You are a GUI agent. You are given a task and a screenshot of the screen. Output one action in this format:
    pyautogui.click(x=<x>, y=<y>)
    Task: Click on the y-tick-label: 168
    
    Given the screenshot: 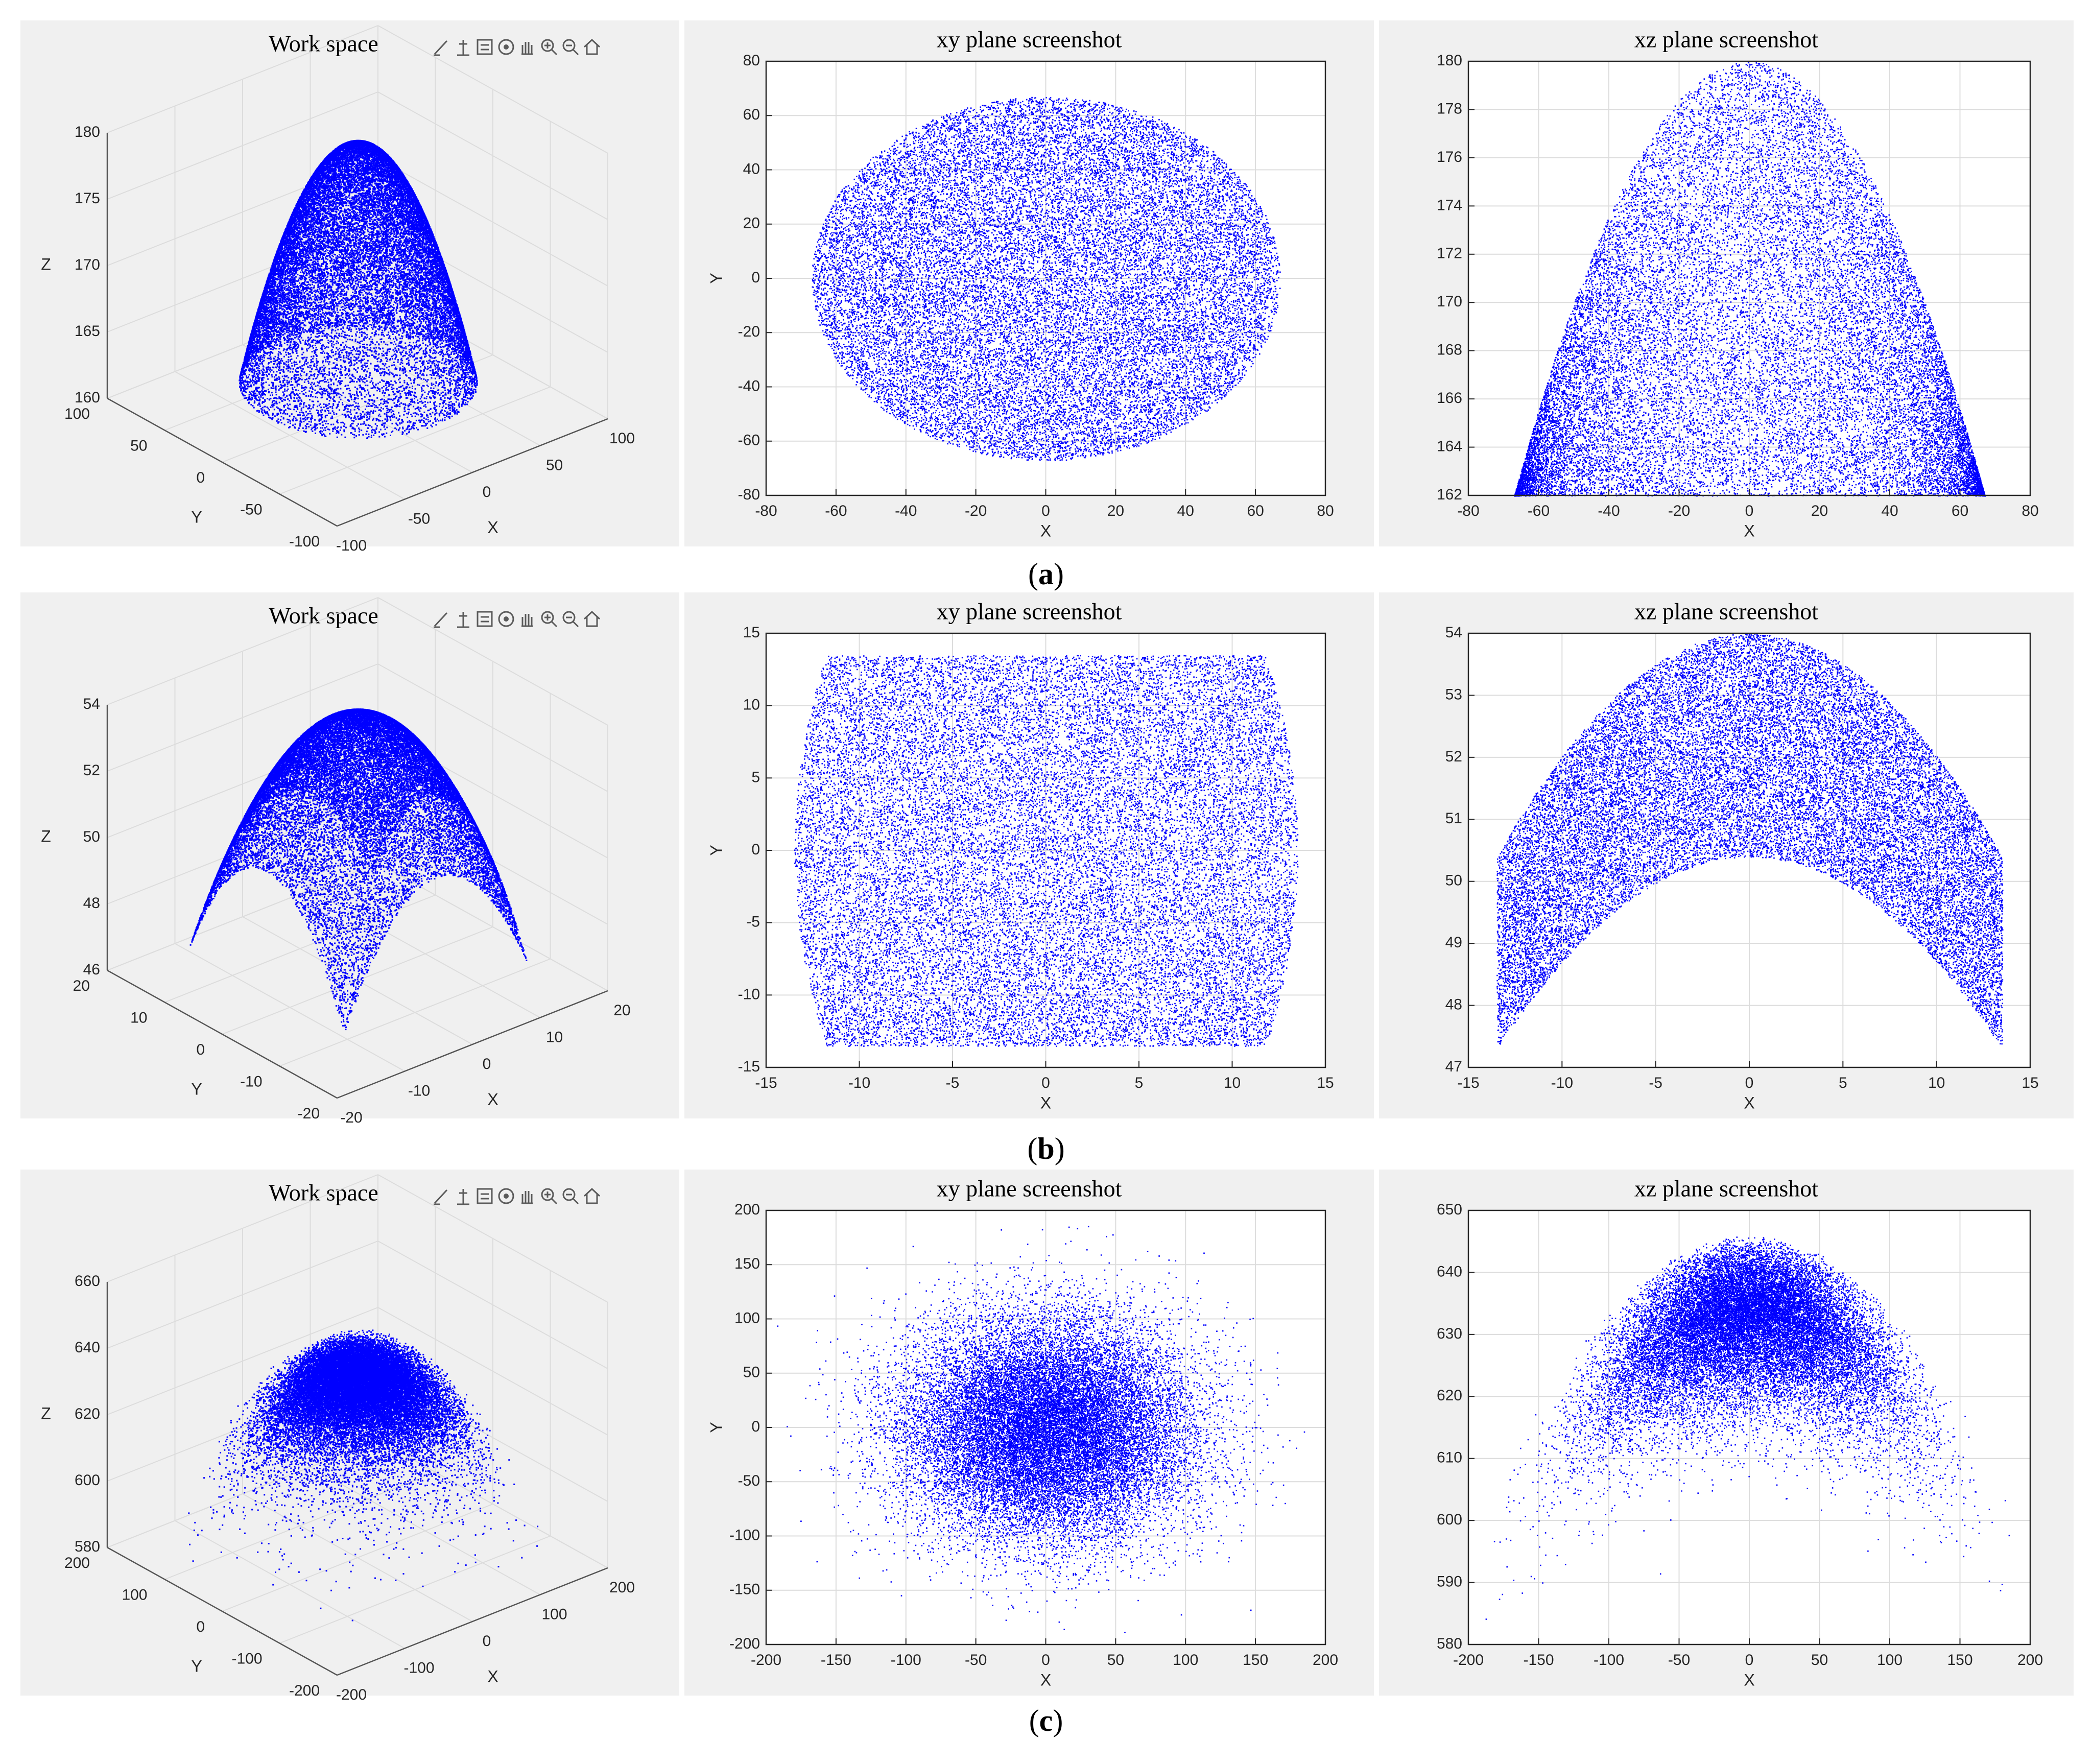 What is the action you would take?
    pyautogui.click(x=1449, y=350)
    